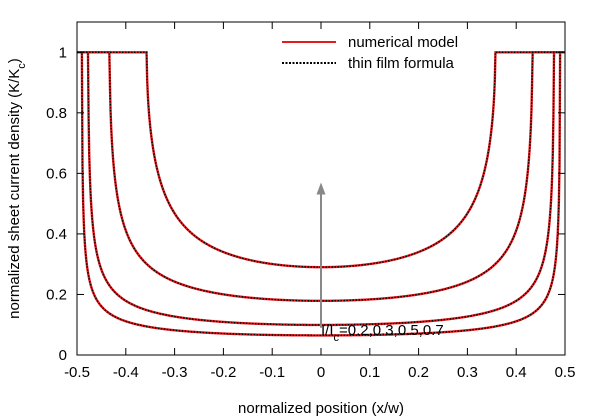 Image resolution: width=599 pixels, height=420 pixels. What do you see at coordinates (272, 372) in the screenshot?
I see `x-tick-label: -0.1` at bounding box center [272, 372].